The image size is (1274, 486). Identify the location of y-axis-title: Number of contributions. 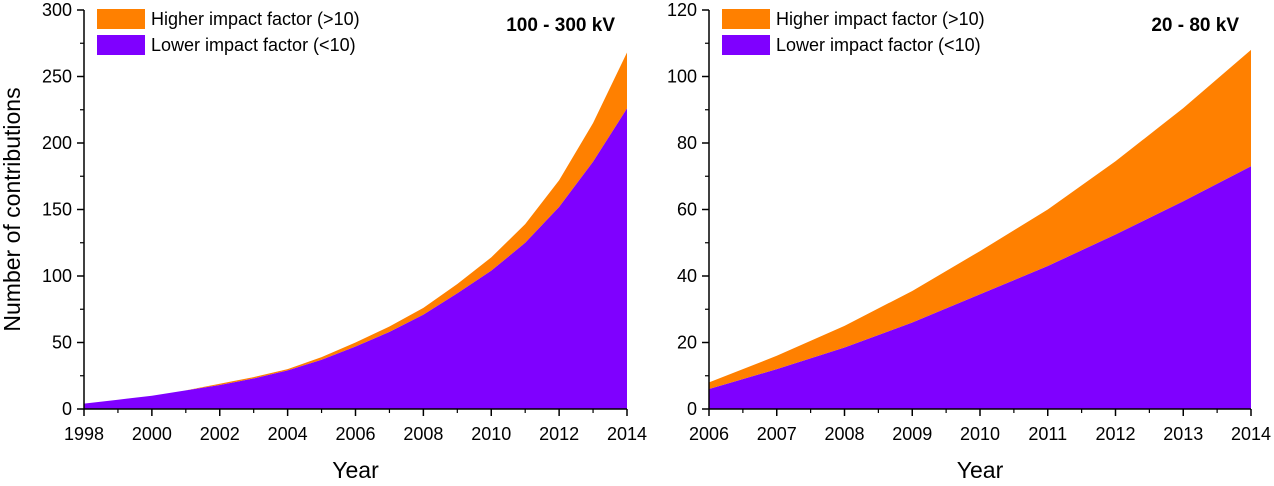
(12, 209).